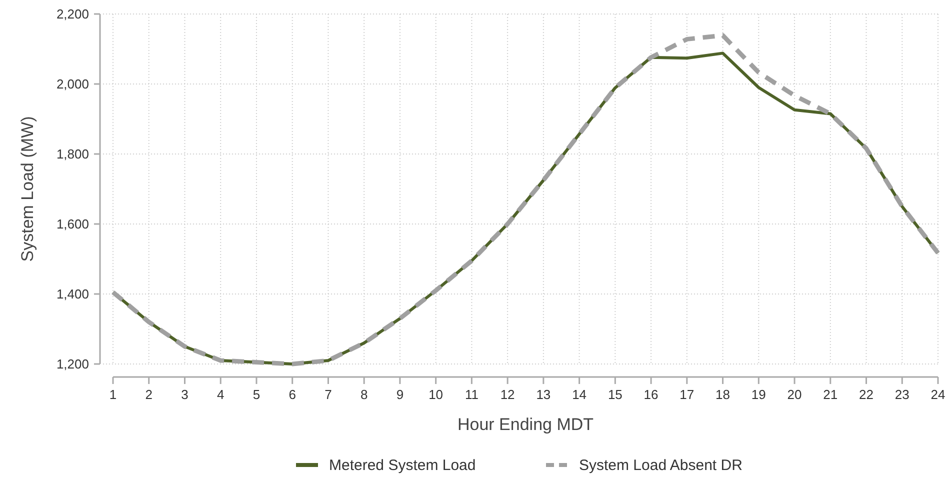 The width and height of the screenshot is (948, 486). Describe the element at coordinates (72, 224) in the screenshot. I see `y-tick-label: 1,600` at that location.